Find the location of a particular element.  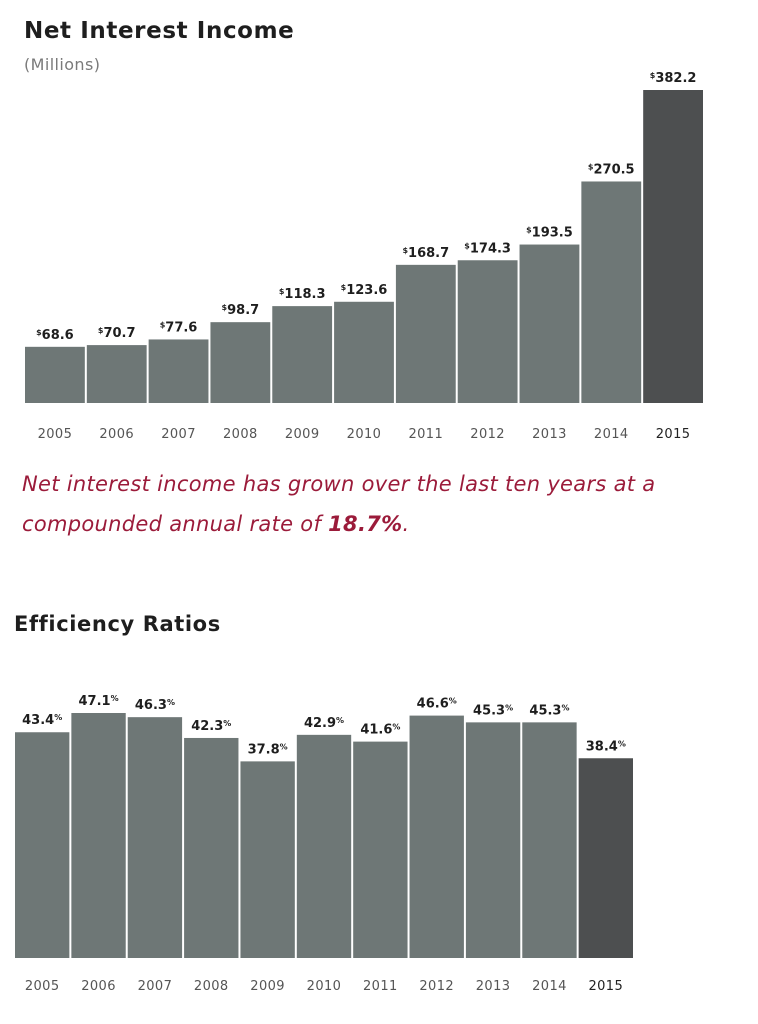

bar-value-label: $68.6 is located at coordinates (55, 335).